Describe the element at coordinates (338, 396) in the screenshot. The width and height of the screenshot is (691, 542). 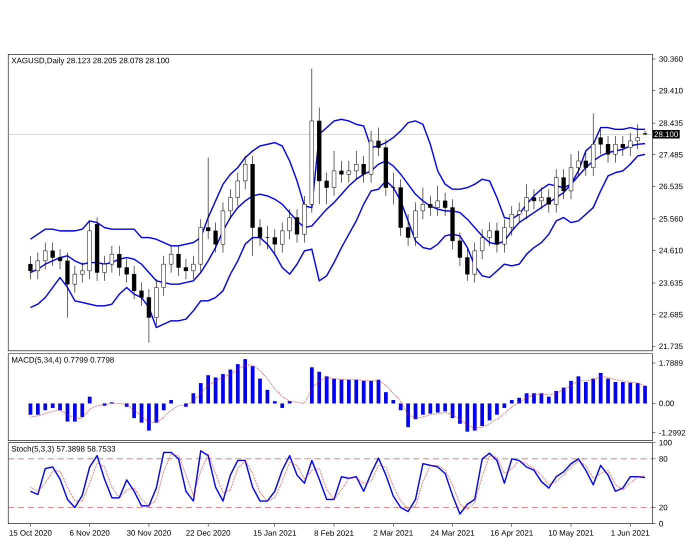
I see `line-series` at that location.